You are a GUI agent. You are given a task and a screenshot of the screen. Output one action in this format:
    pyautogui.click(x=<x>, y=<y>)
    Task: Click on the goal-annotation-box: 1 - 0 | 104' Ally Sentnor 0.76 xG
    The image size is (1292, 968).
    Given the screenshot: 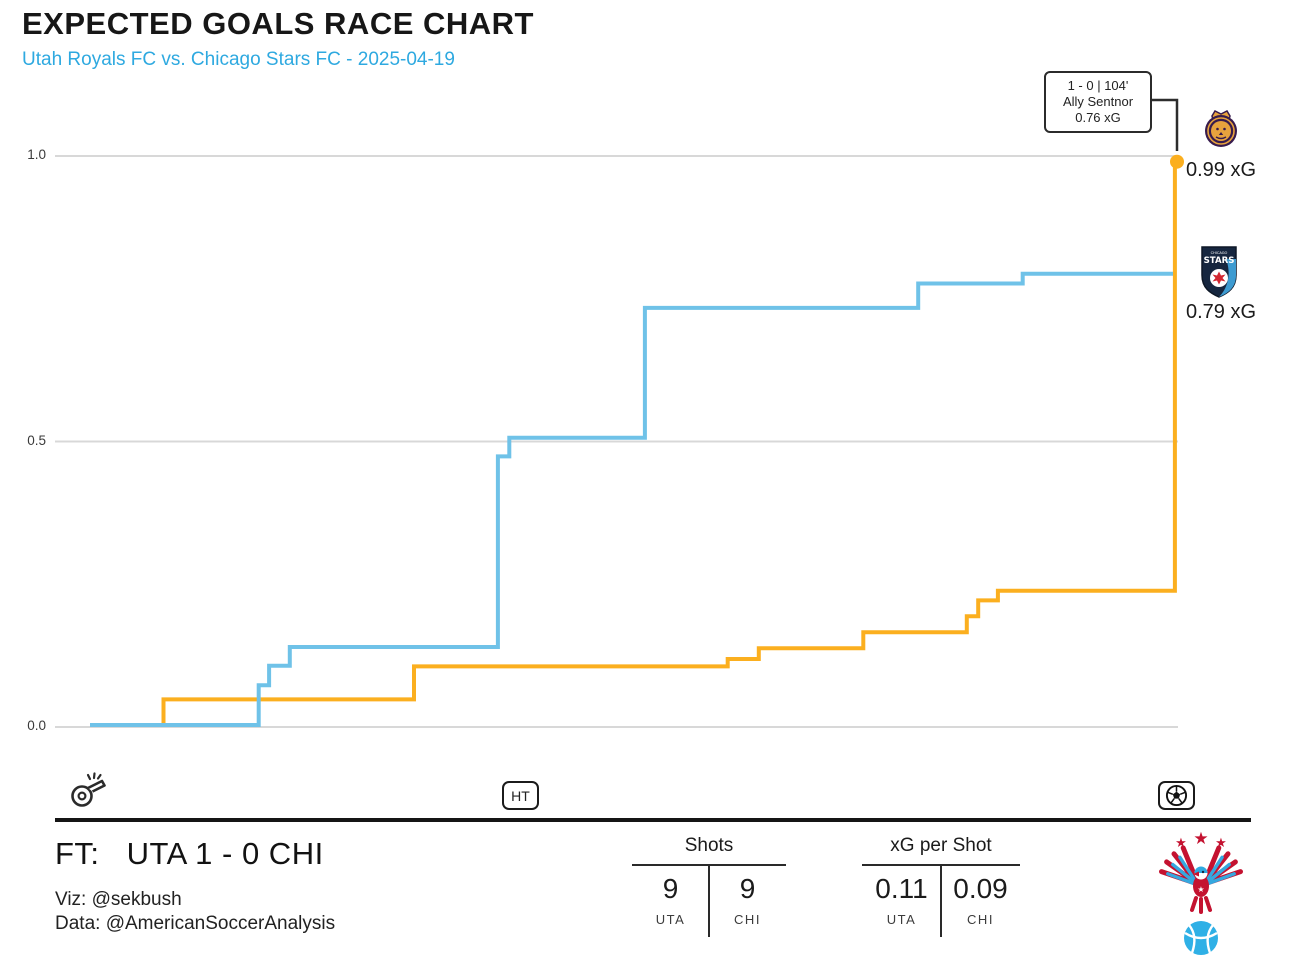 What is the action you would take?
    pyautogui.click(x=1098, y=102)
    